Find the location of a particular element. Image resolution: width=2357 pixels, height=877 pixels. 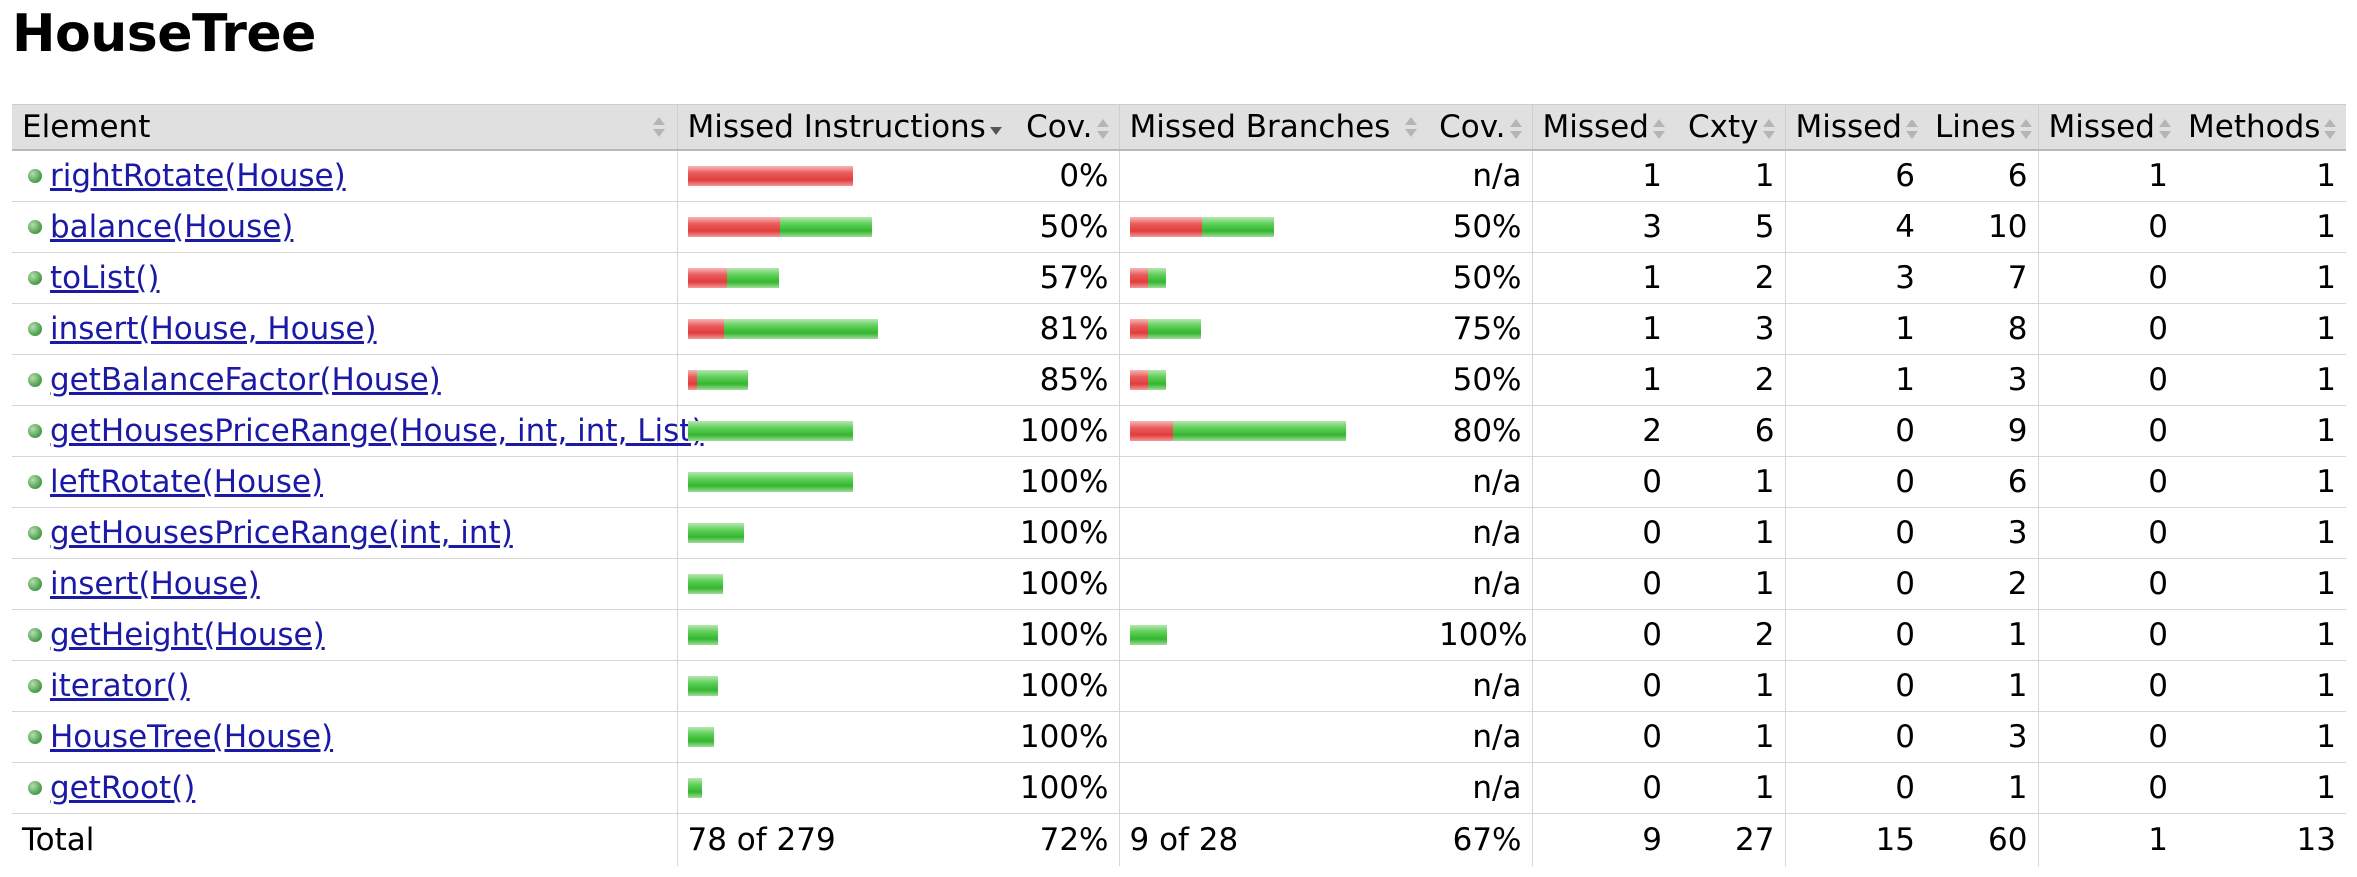

element-cell: balance(House) is located at coordinates (344, 227).